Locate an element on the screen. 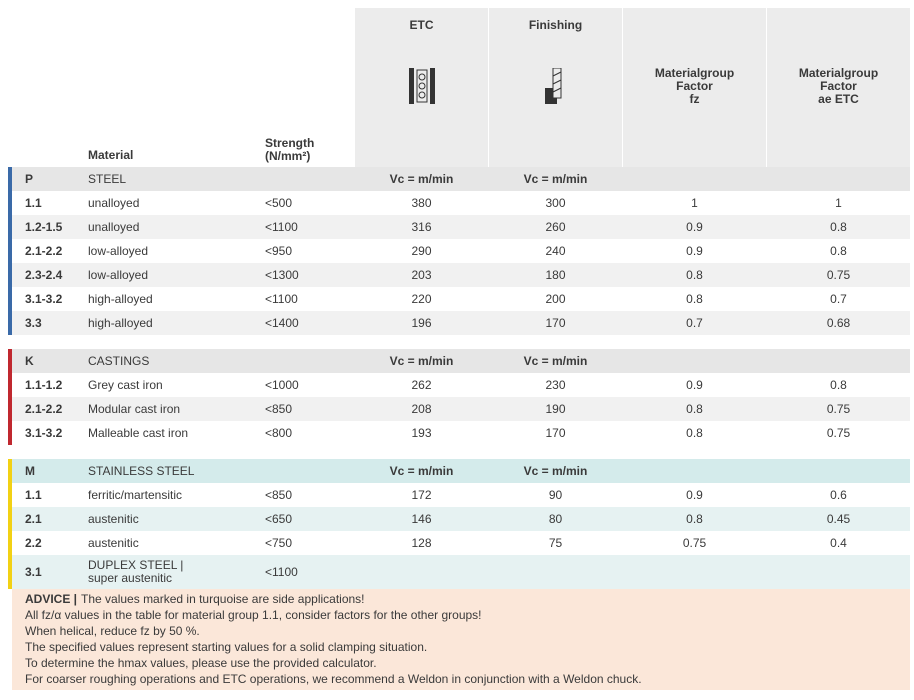 The height and width of the screenshot is (700, 914). row-code: 2.2 is located at coordinates (33, 543).